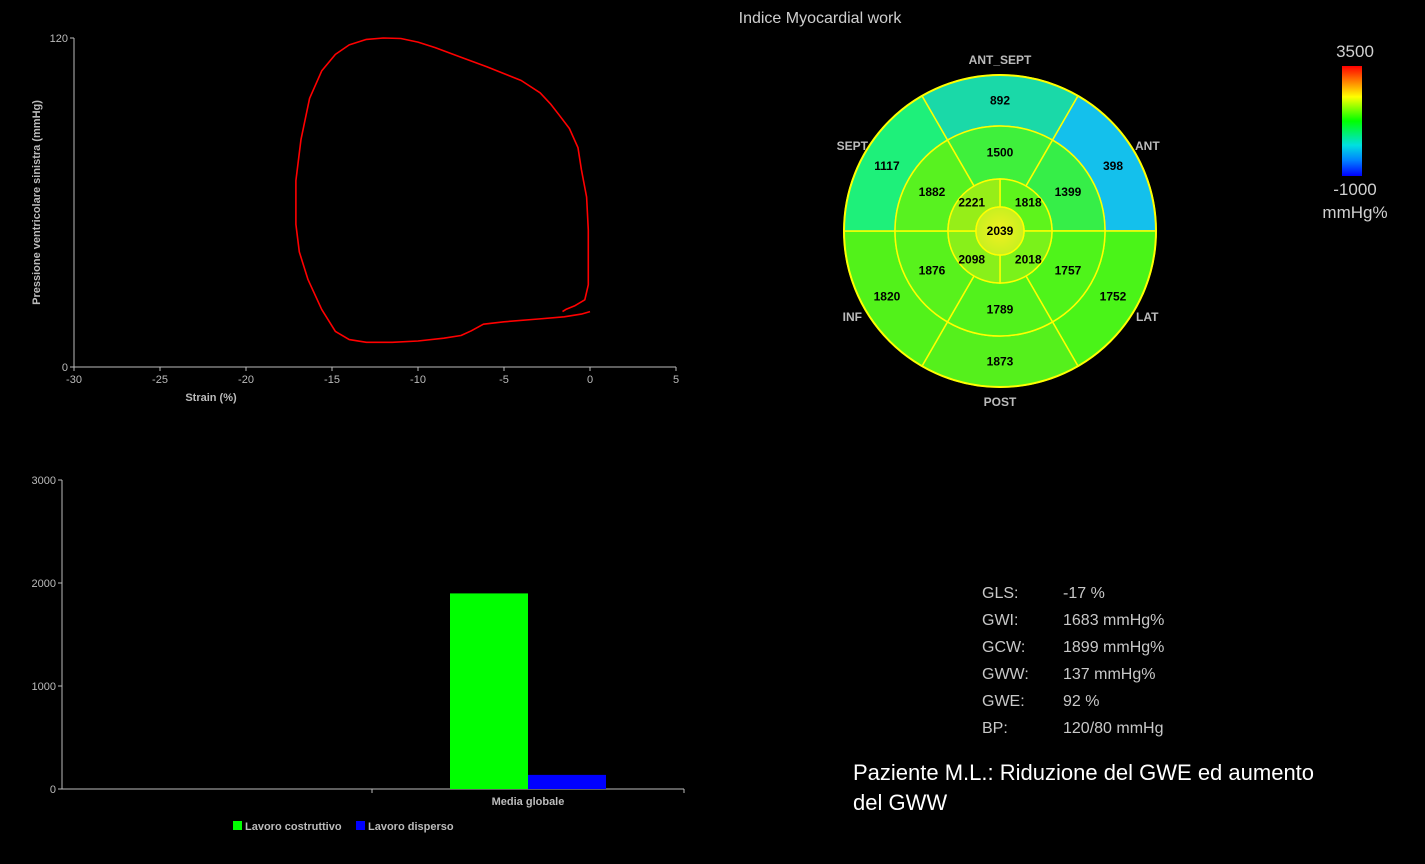 Image resolution: width=1425 pixels, height=864 pixels. Describe the element at coordinates (1000, 153) in the screenshot. I see `bullseye-value: 1500` at that location.